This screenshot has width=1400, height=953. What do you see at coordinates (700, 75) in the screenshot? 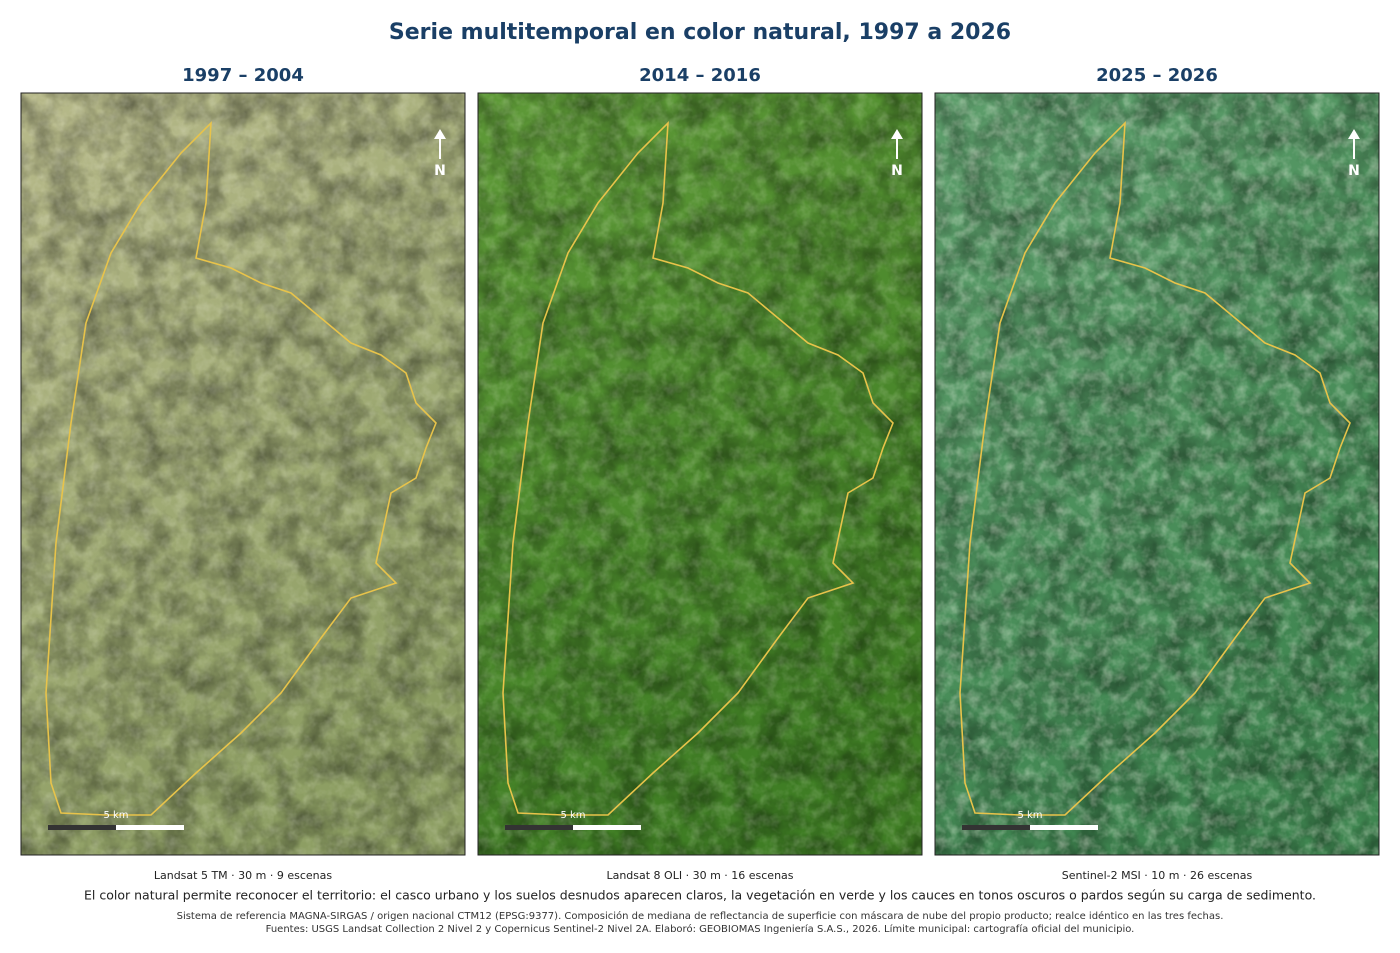
I see `panel-title: 2014 – 2016` at bounding box center [700, 75].